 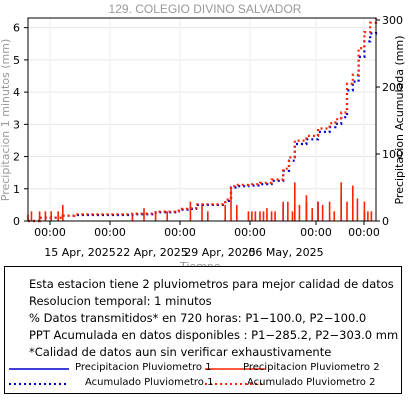 I want to click on legend-label-p2: Precipitacion Pluviometro 2, so click(x=311, y=367).